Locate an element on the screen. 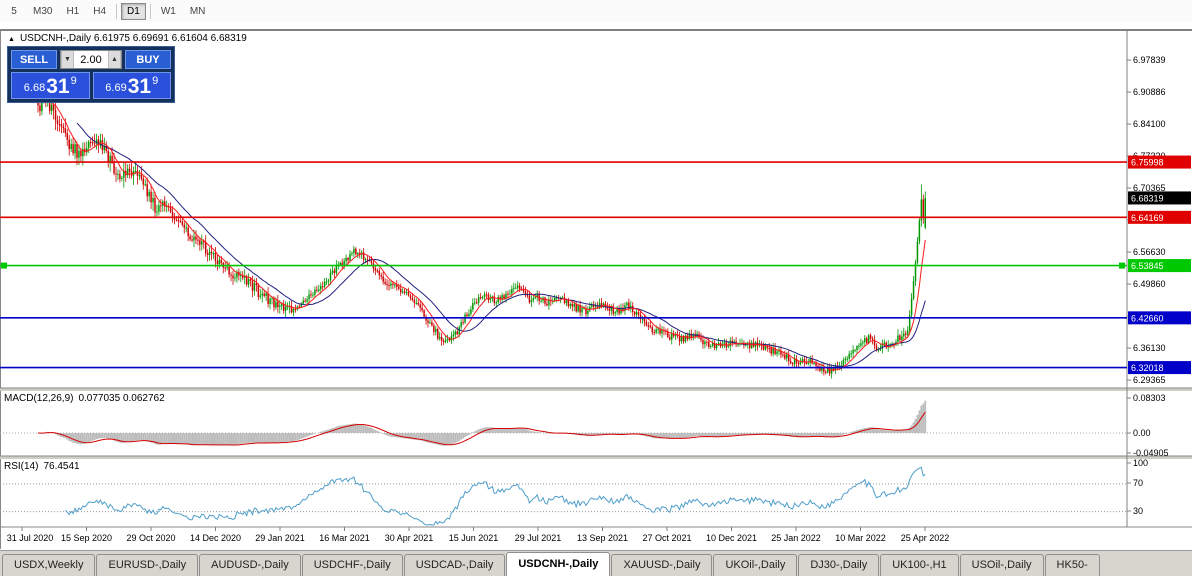 This screenshot has height=576, width=1192. svg-text: 6.84100 is located at coordinates (1149, 124).